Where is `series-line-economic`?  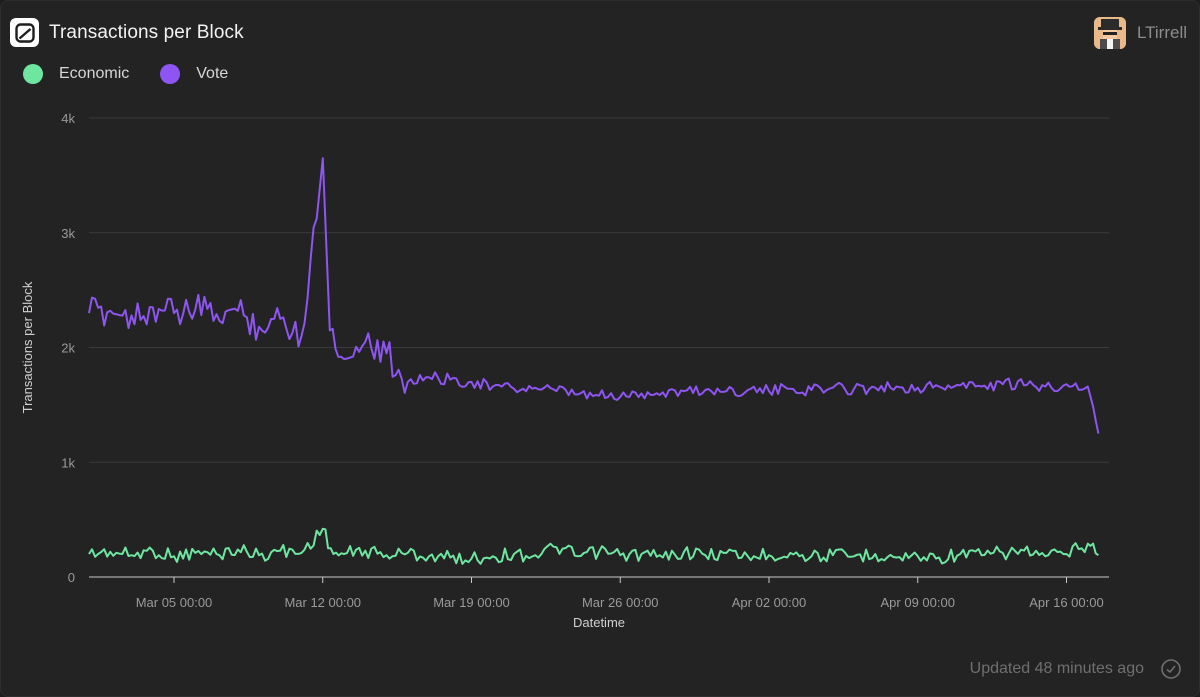 series-line-economic is located at coordinates (593, 546).